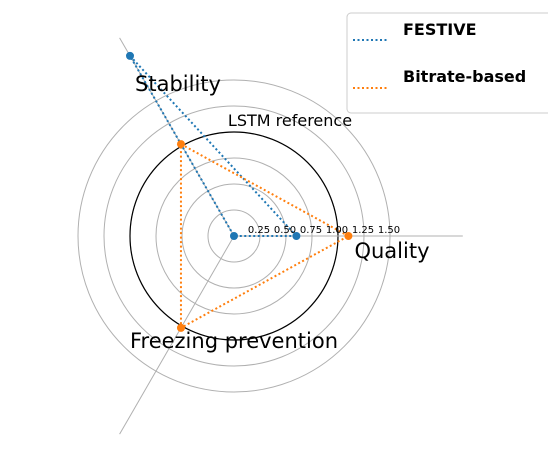  I want to click on reference-label: LSTM reference, so click(290, 120).